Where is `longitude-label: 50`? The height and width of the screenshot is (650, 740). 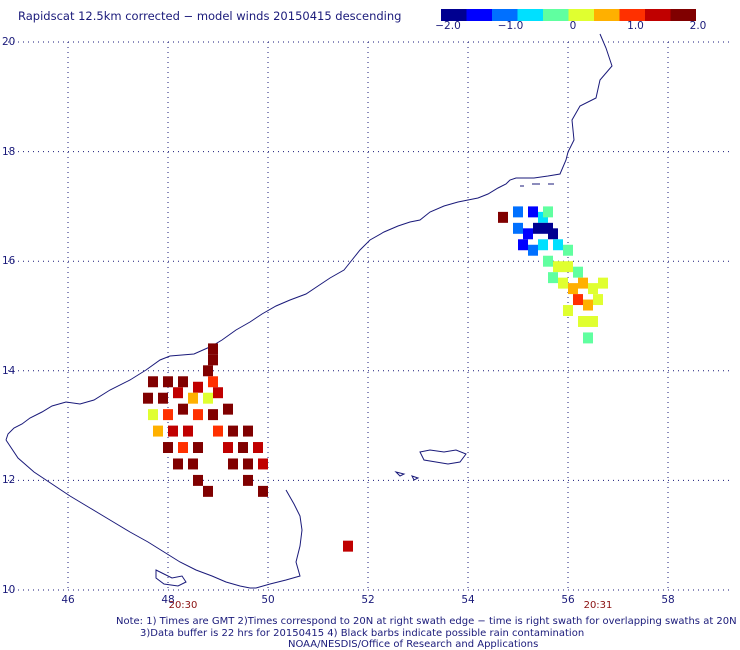 longitude-label: 50 is located at coordinates (268, 600).